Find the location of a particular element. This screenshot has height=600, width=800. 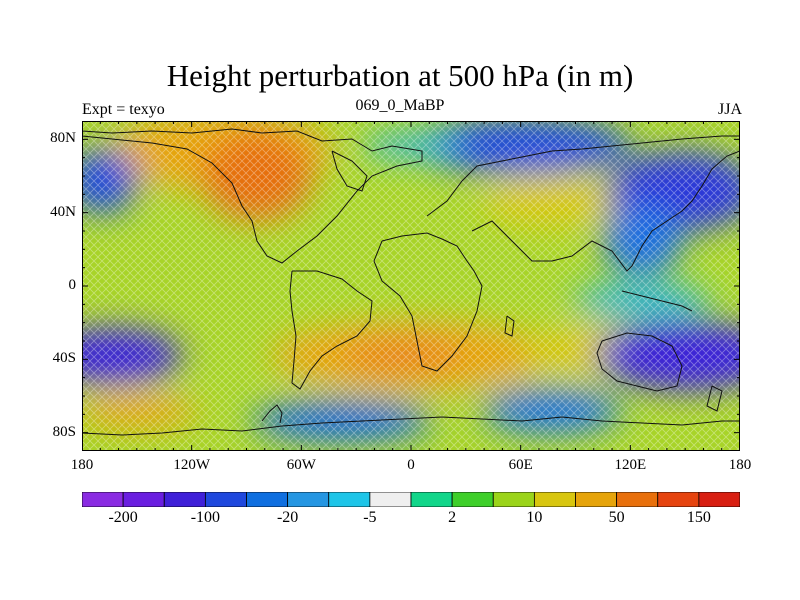

coast-asia-south is located at coordinates (605, 211).